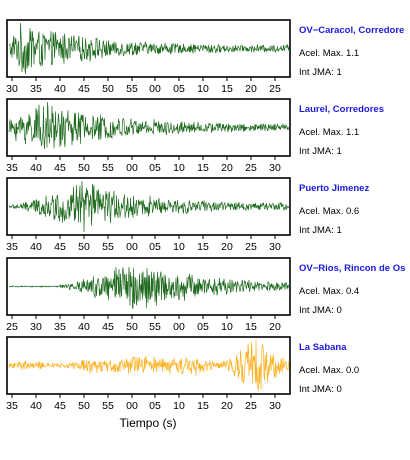 The width and height of the screenshot is (410, 460). I want to click on station-name: OV−Rios, Rincon de Os, so click(352, 268).